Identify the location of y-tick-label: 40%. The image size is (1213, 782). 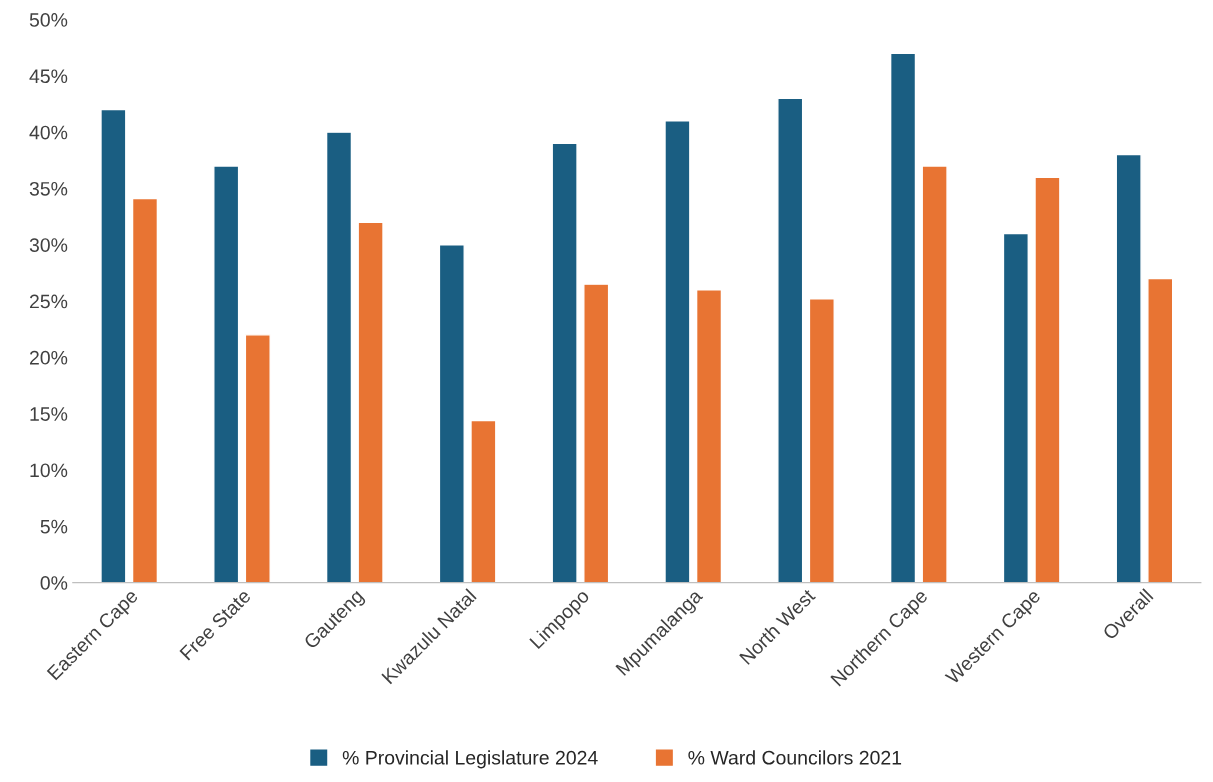
(48, 132).